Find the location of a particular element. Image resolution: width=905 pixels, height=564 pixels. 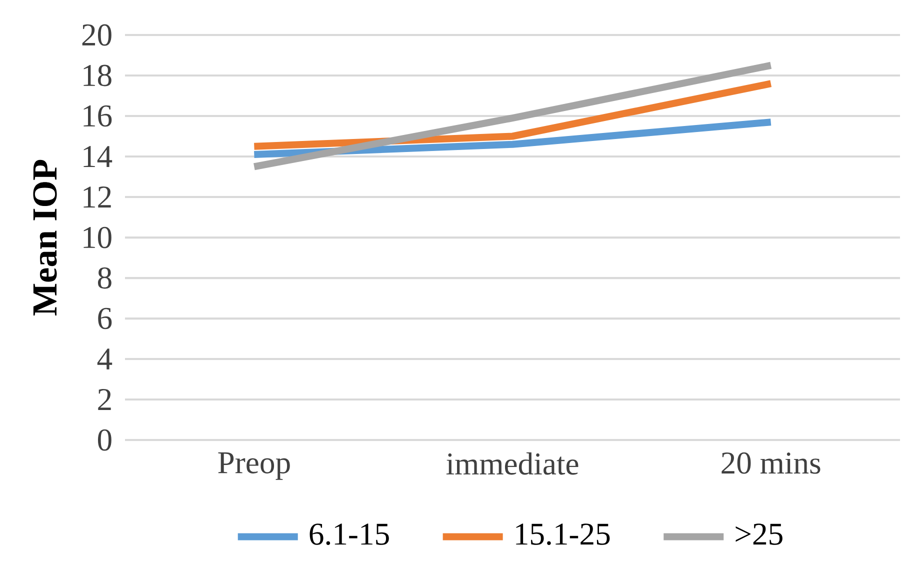

y-tick-label: 2 is located at coordinates (104, 399).